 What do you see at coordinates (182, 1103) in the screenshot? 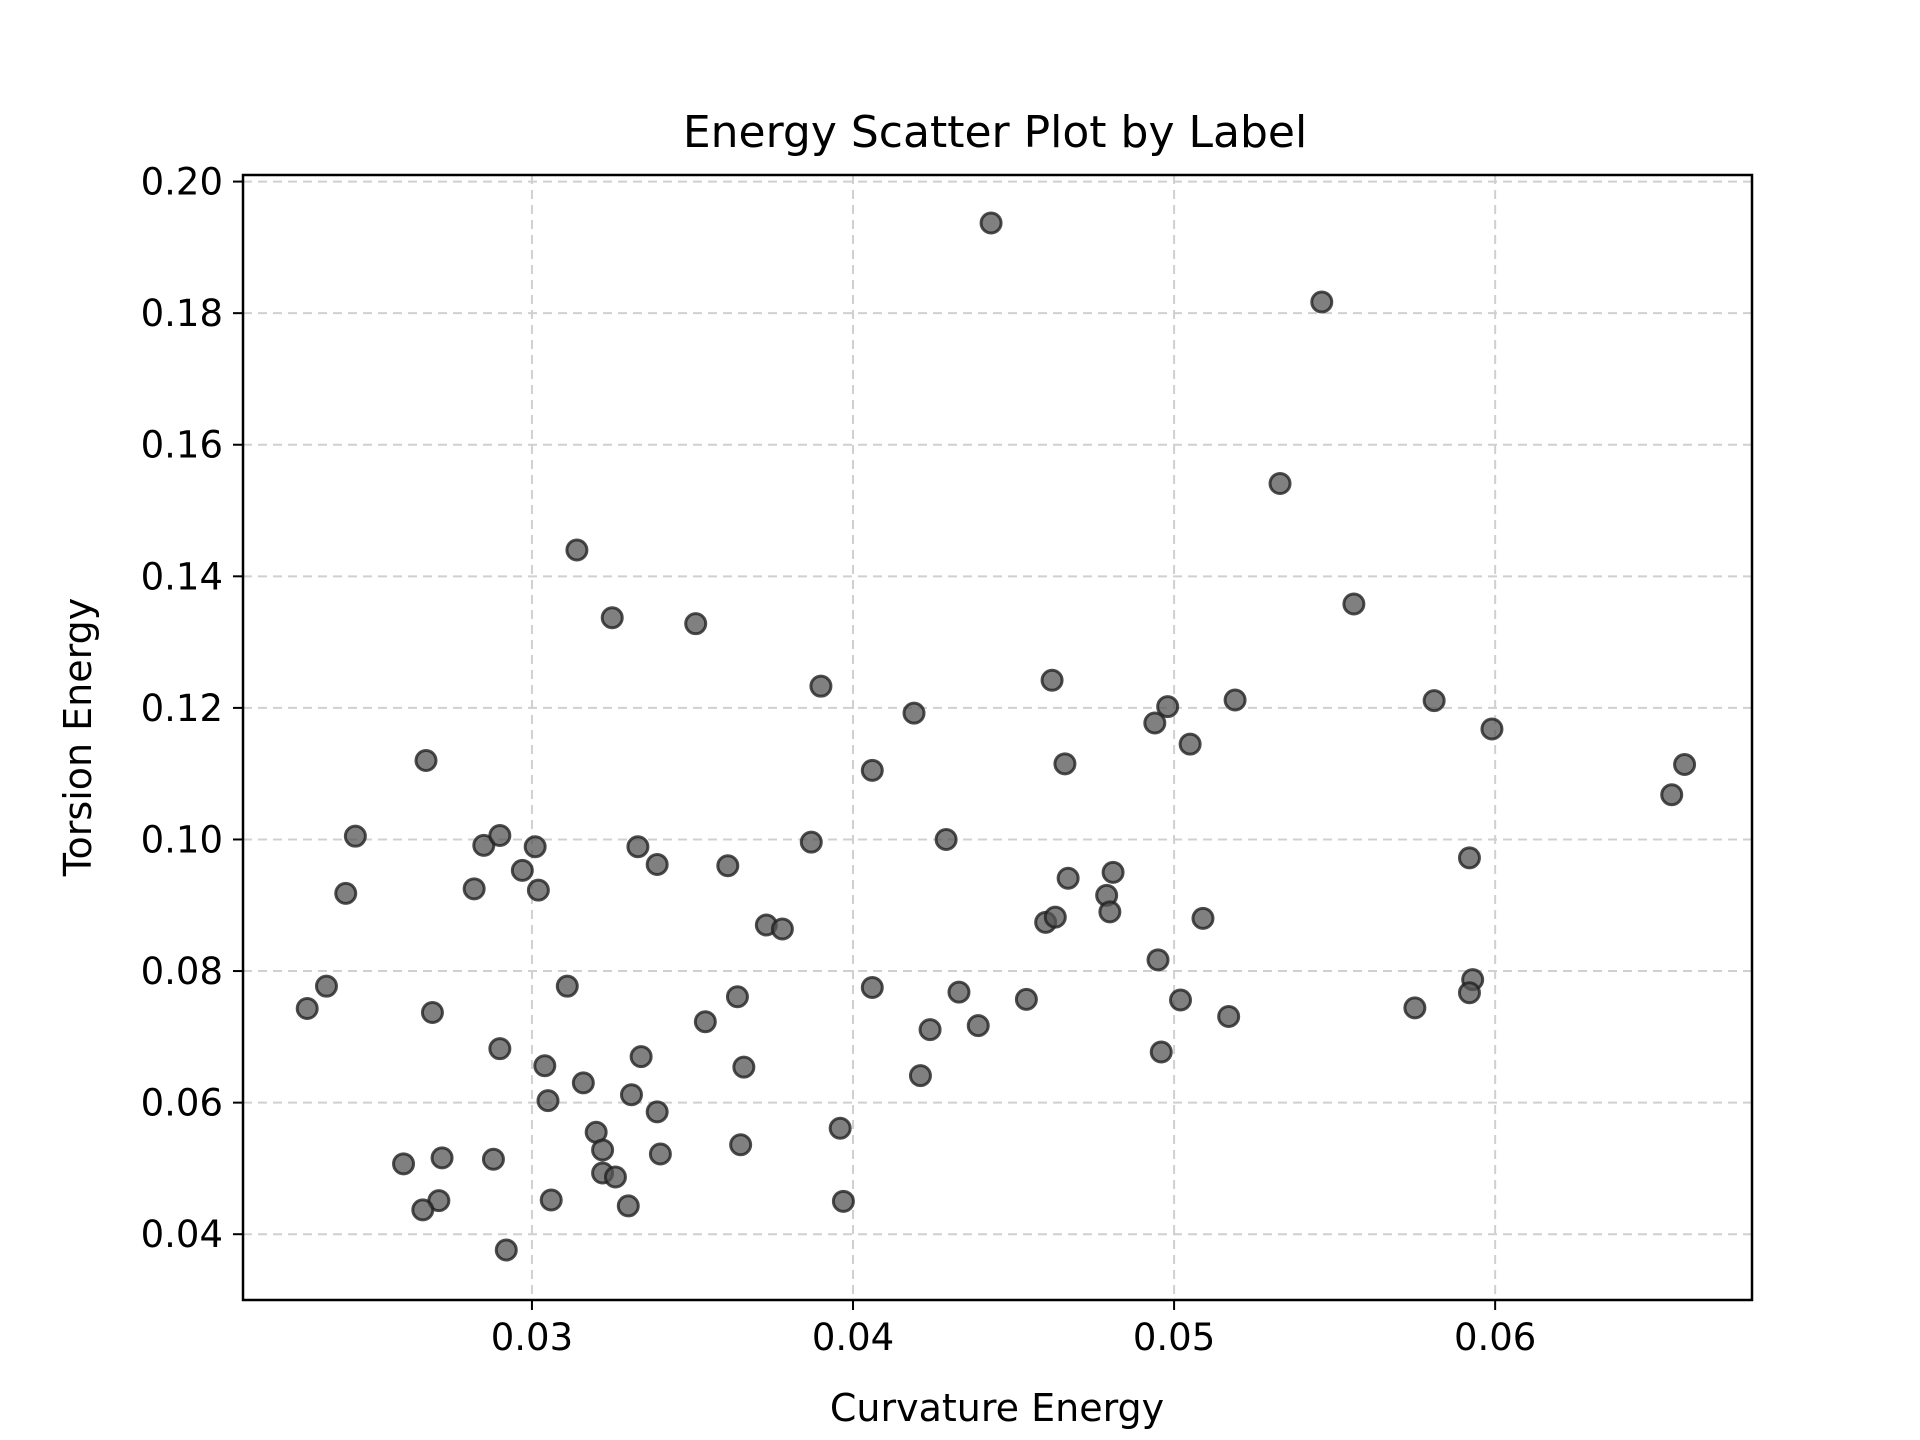
I see `y-tick-label: 0.06` at bounding box center [182, 1103].